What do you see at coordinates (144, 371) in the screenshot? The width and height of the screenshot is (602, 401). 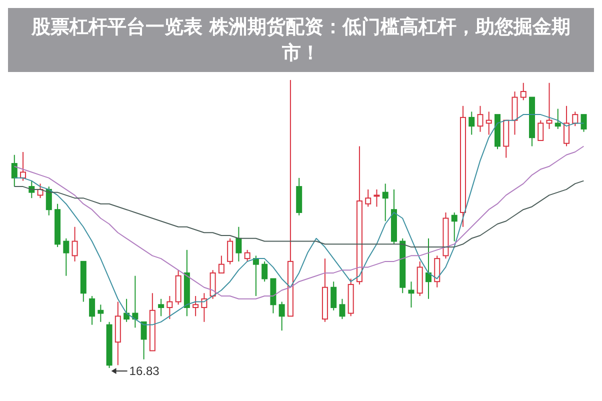 I see `annotation: 16.83` at bounding box center [144, 371].